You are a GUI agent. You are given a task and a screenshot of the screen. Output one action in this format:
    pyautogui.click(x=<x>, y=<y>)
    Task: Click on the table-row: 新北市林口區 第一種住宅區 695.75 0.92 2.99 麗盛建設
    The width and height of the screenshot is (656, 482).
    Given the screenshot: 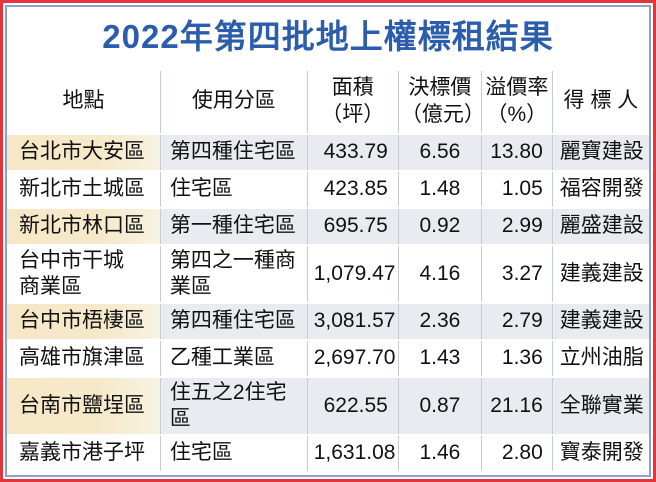 What is the action you would take?
    pyautogui.click(x=328, y=226)
    